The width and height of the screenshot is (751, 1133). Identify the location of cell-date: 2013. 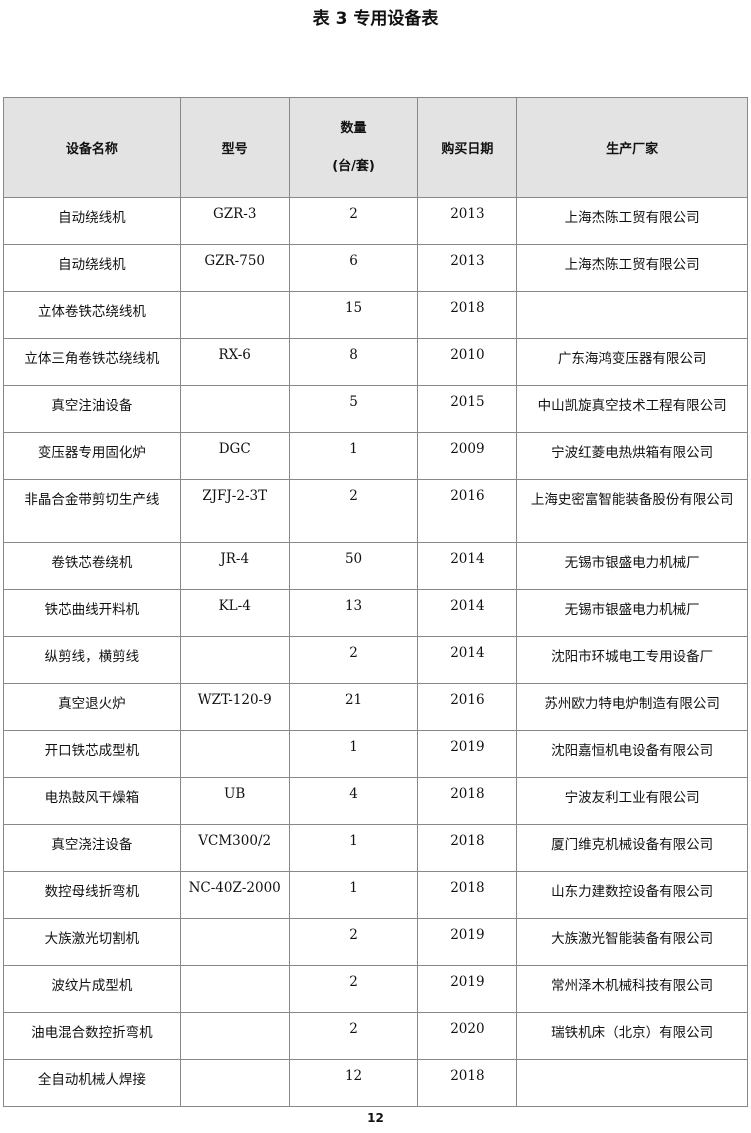
(467, 268).